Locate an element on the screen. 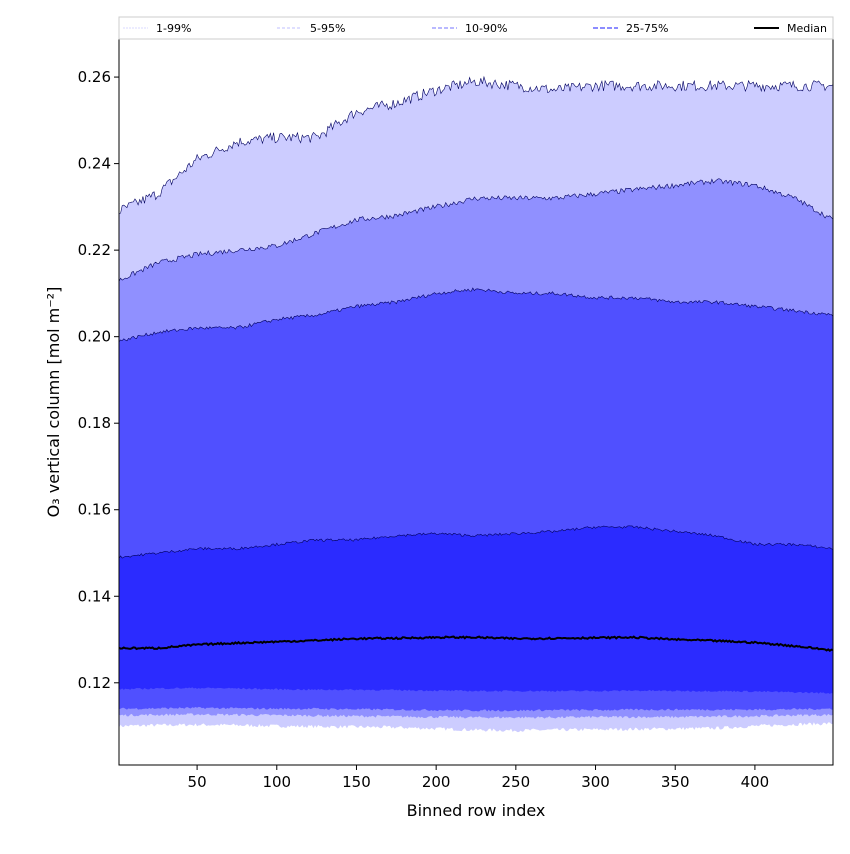  y-tick-label: 0.26 is located at coordinates (94, 77).